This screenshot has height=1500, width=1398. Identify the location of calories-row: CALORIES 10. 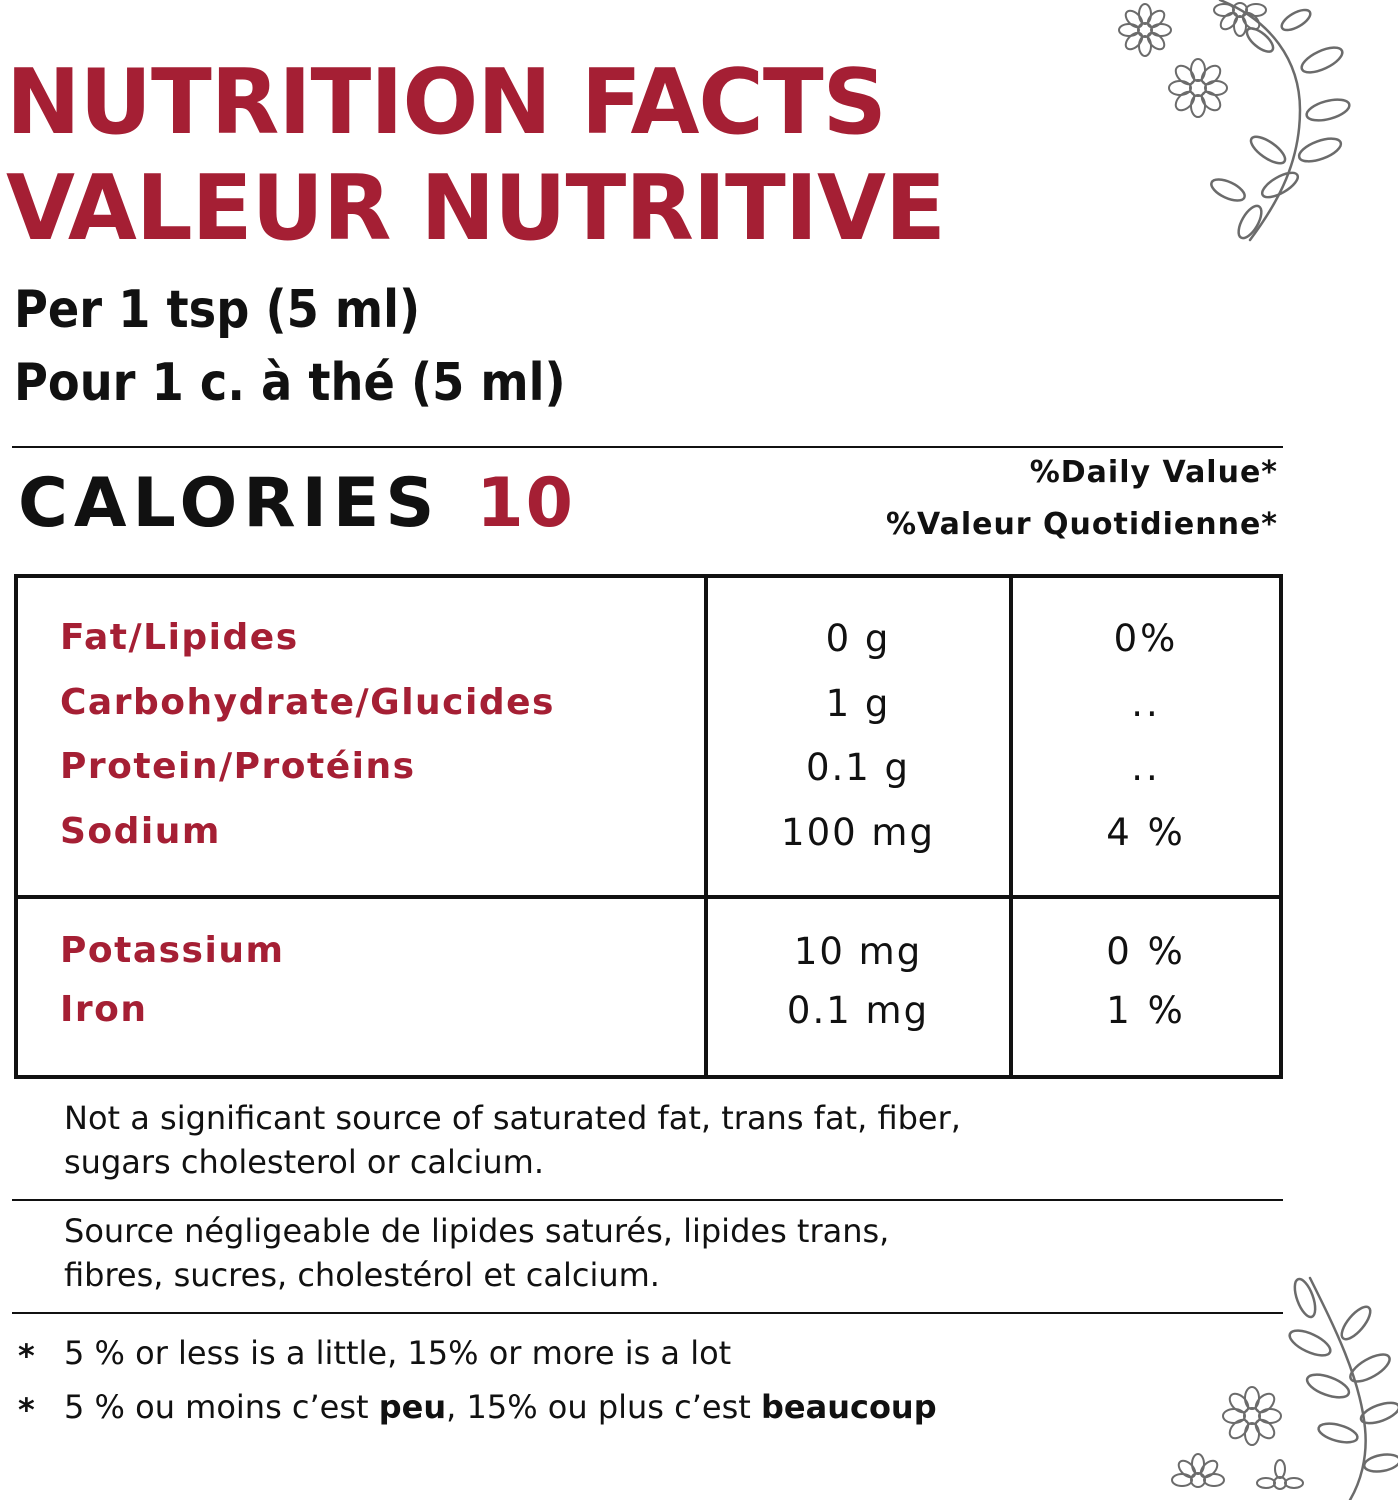
(296, 504).